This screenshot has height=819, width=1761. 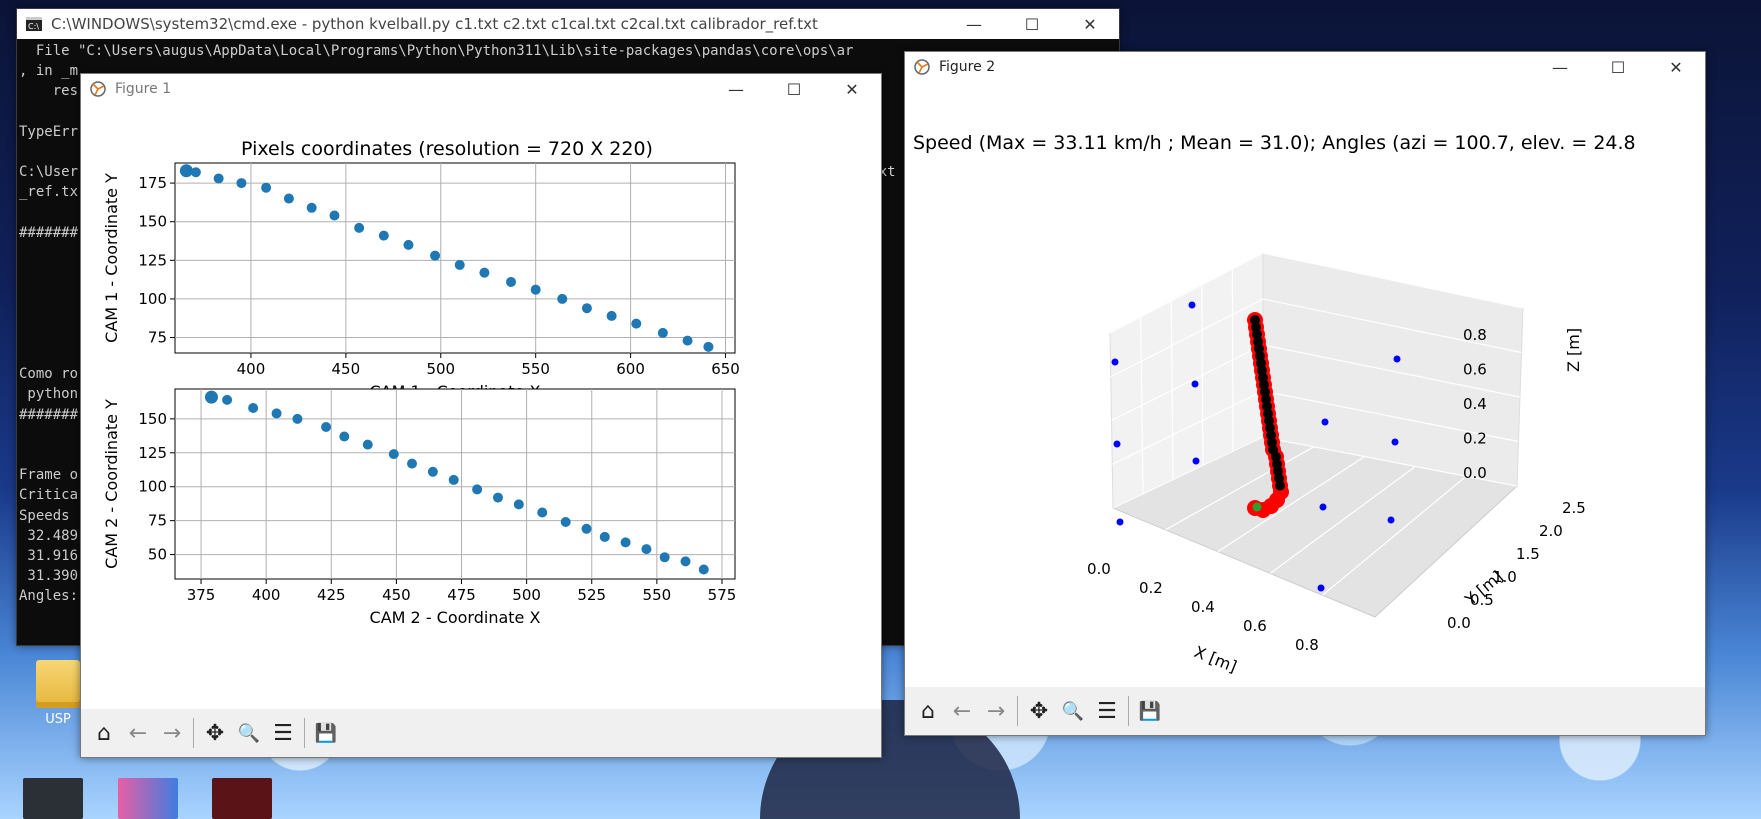 What do you see at coordinates (49, 596) in the screenshot?
I see `console-line: Angles:` at bounding box center [49, 596].